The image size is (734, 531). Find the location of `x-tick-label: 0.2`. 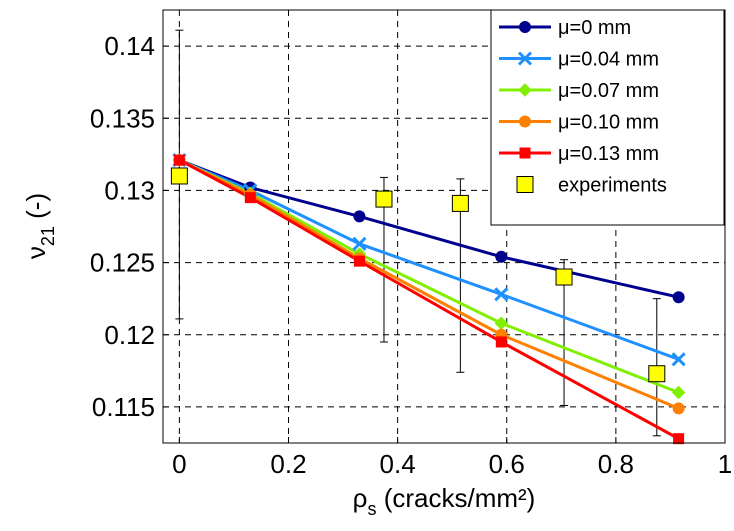

x-tick-label: 0.2 is located at coordinates (288, 464).